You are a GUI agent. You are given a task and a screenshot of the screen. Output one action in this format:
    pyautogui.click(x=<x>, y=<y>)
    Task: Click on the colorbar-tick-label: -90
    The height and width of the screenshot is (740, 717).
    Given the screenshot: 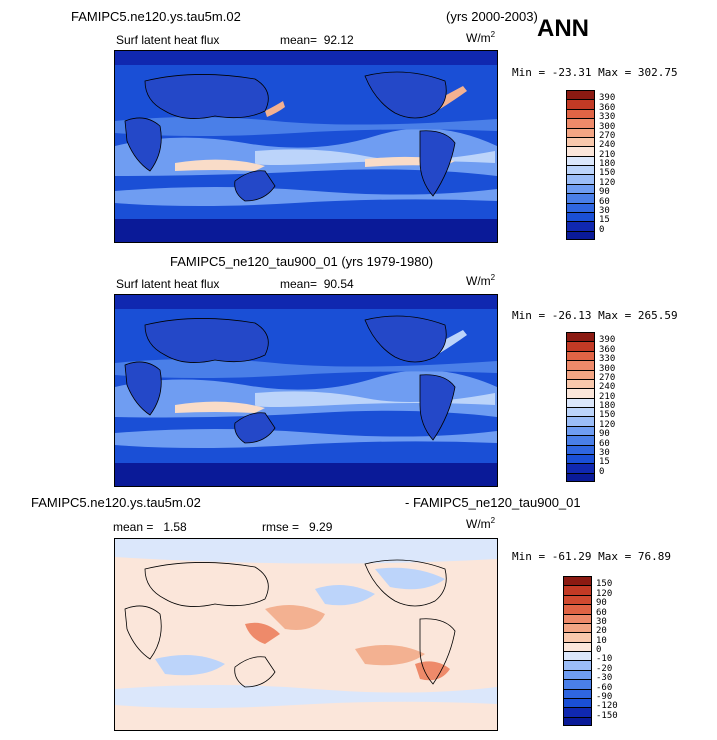 What is the action you would take?
    pyautogui.click(x=604, y=696)
    